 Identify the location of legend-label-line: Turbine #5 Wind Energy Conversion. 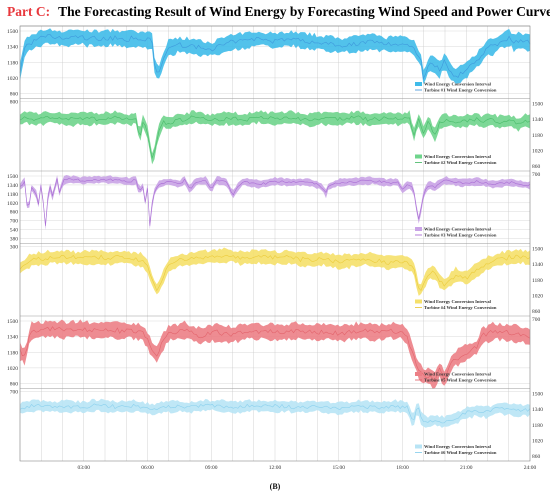
(460, 380).